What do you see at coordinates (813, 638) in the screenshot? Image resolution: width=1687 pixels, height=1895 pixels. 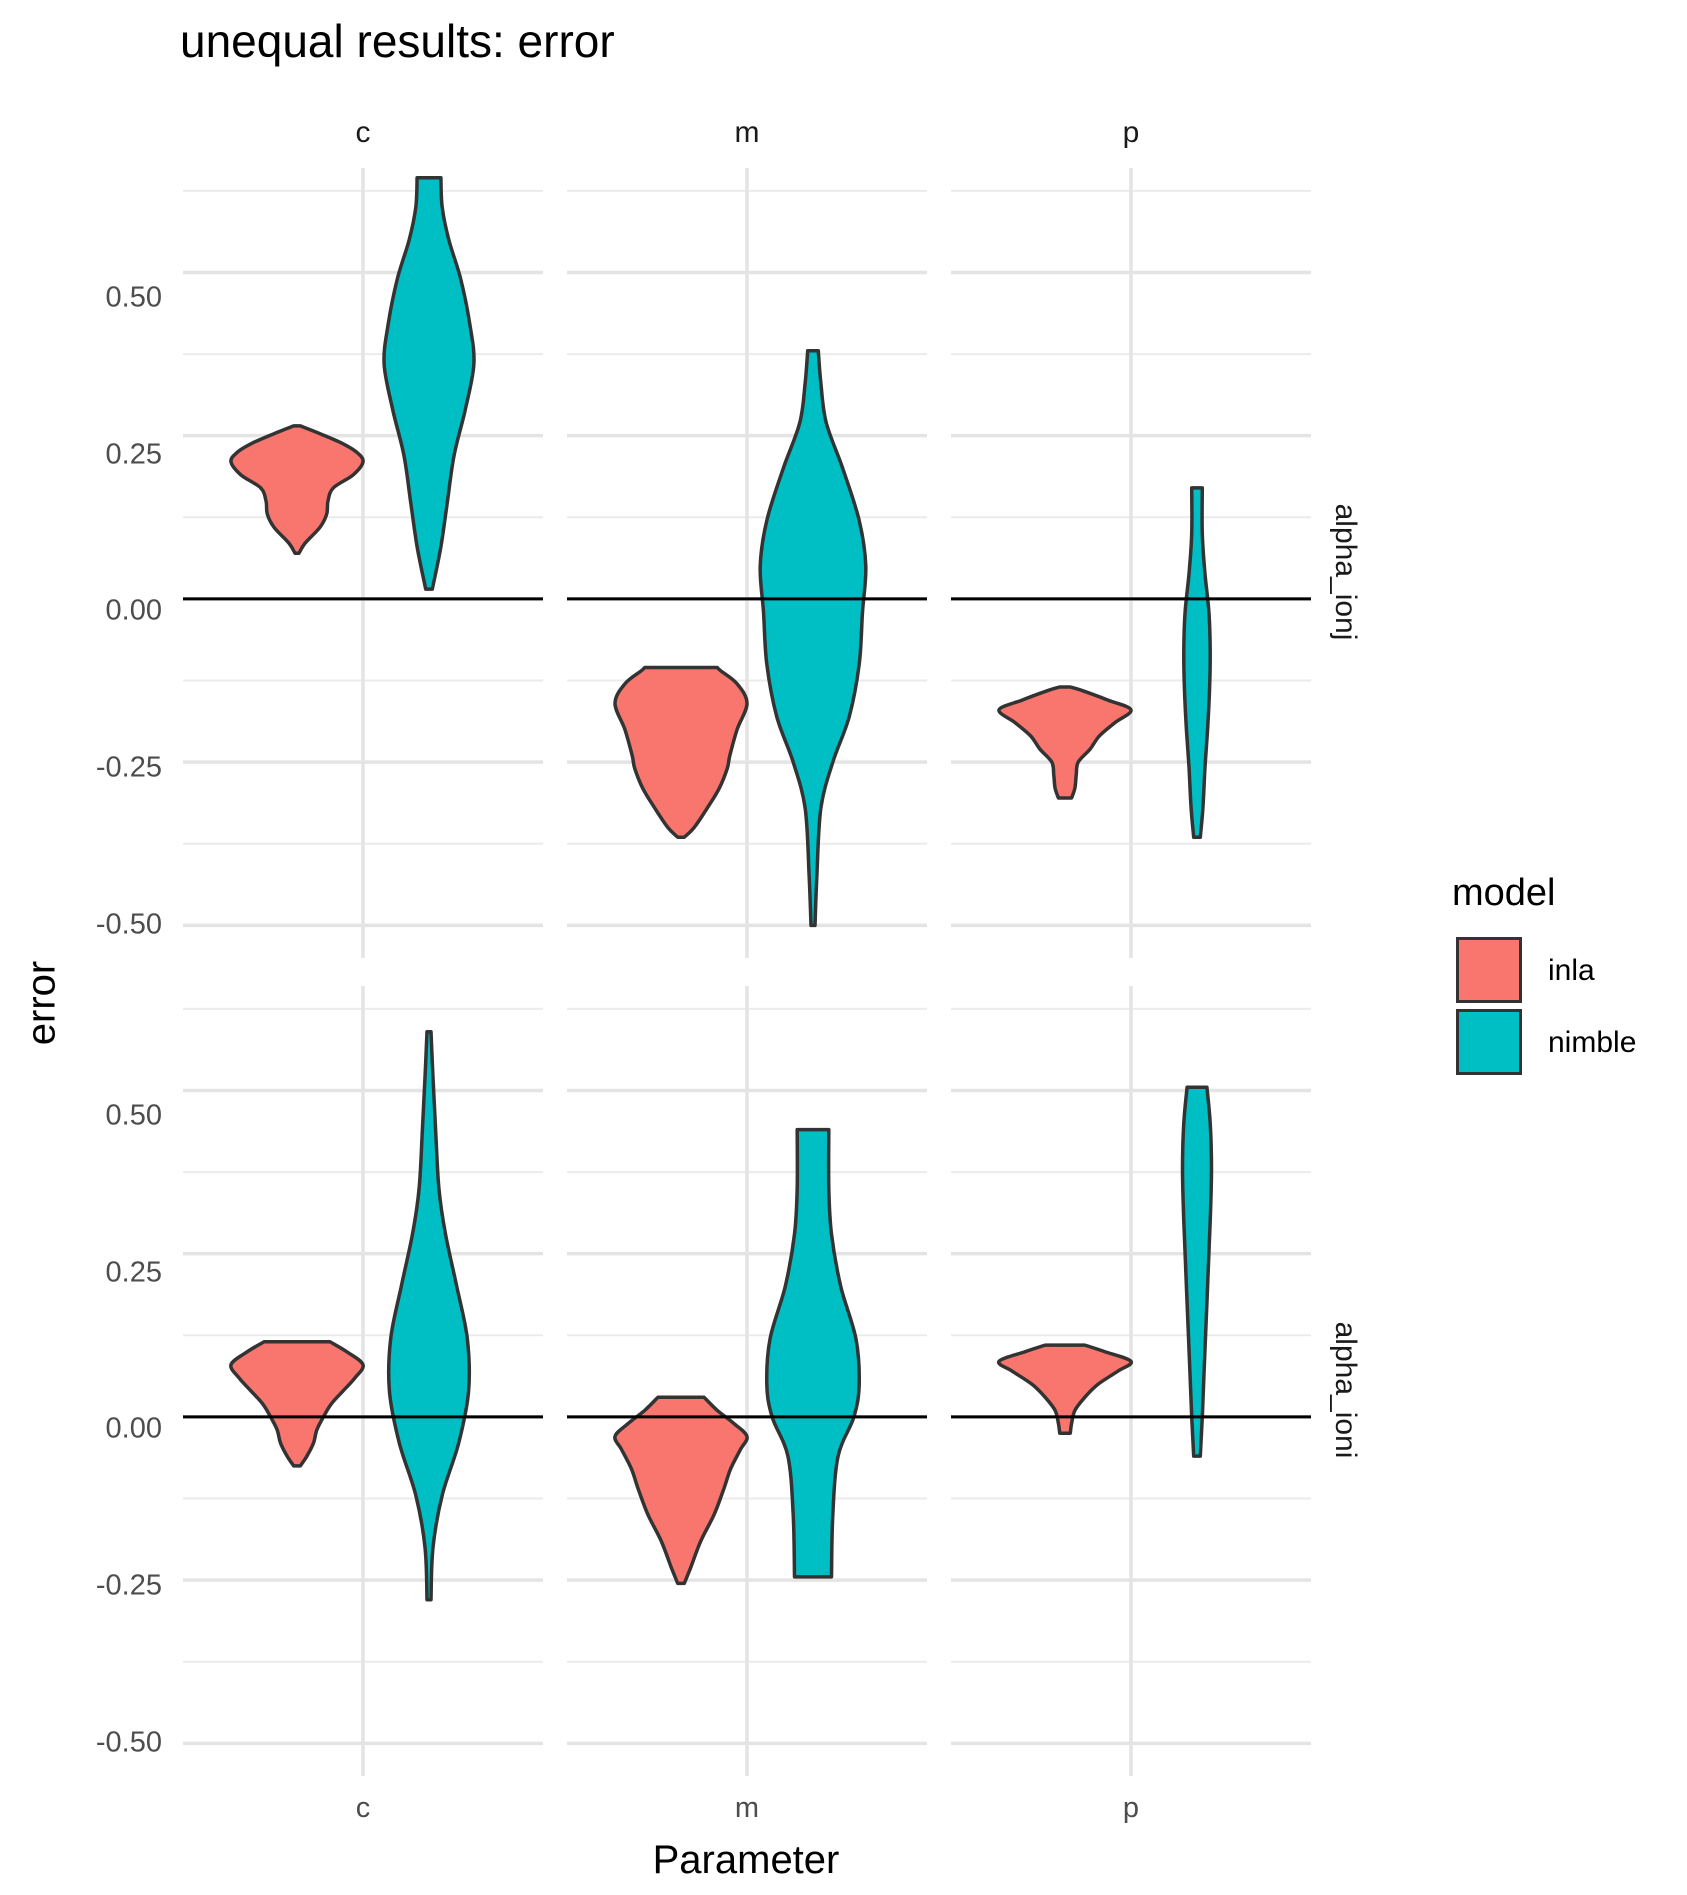 I see `violin-alpha_ionj-m-nimble` at bounding box center [813, 638].